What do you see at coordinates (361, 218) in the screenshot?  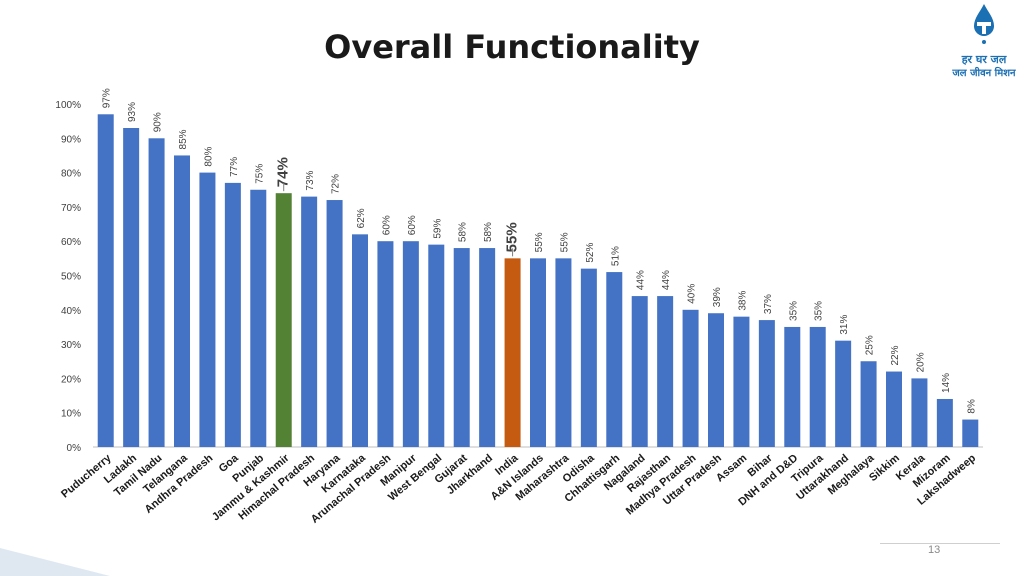 I see `value-label-karnataka: 62%` at bounding box center [361, 218].